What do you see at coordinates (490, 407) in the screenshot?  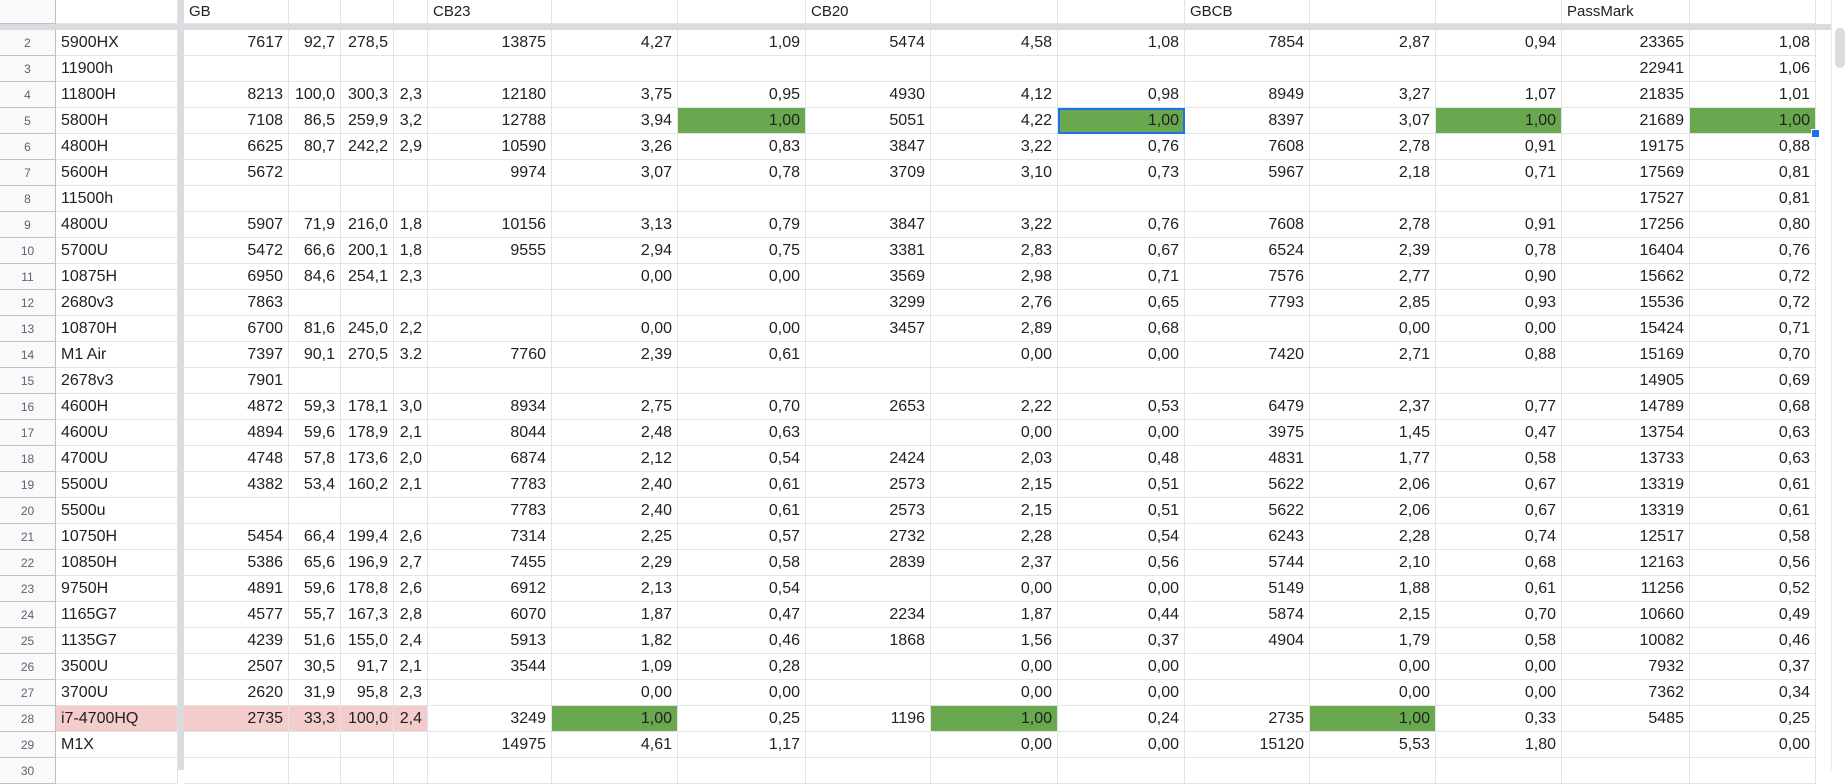 I see `table-cell: 8934` at bounding box center [490, 407].